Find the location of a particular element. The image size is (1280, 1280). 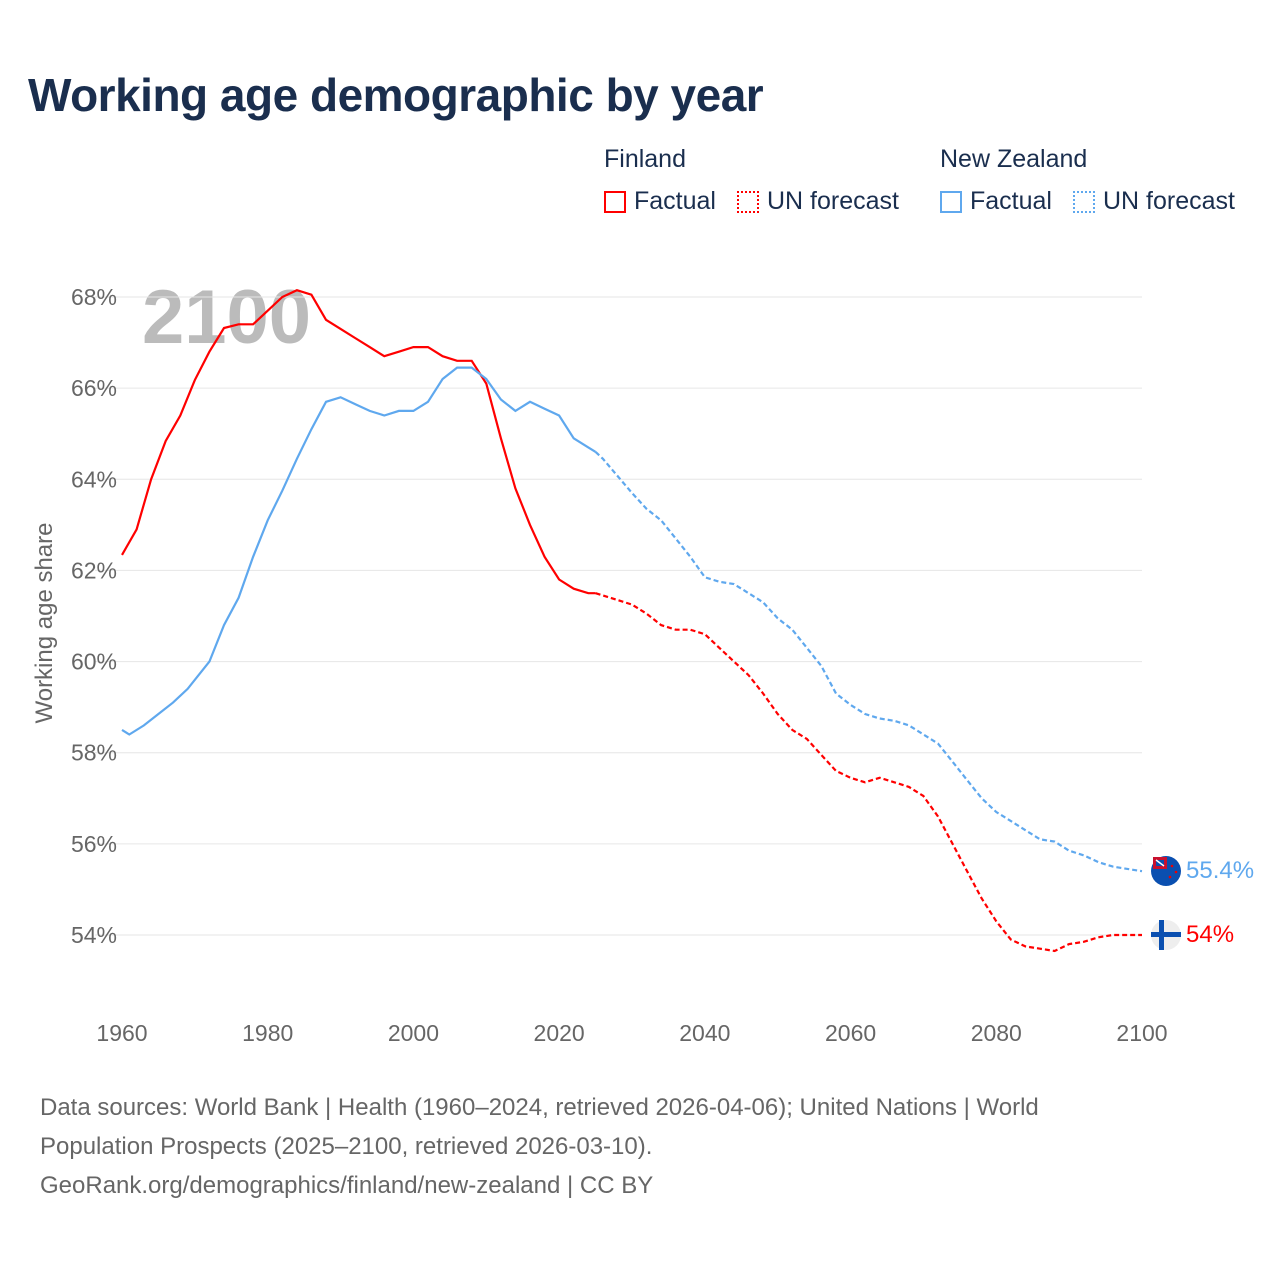

series-line-finland-factual is located at coordinates (358, 442).